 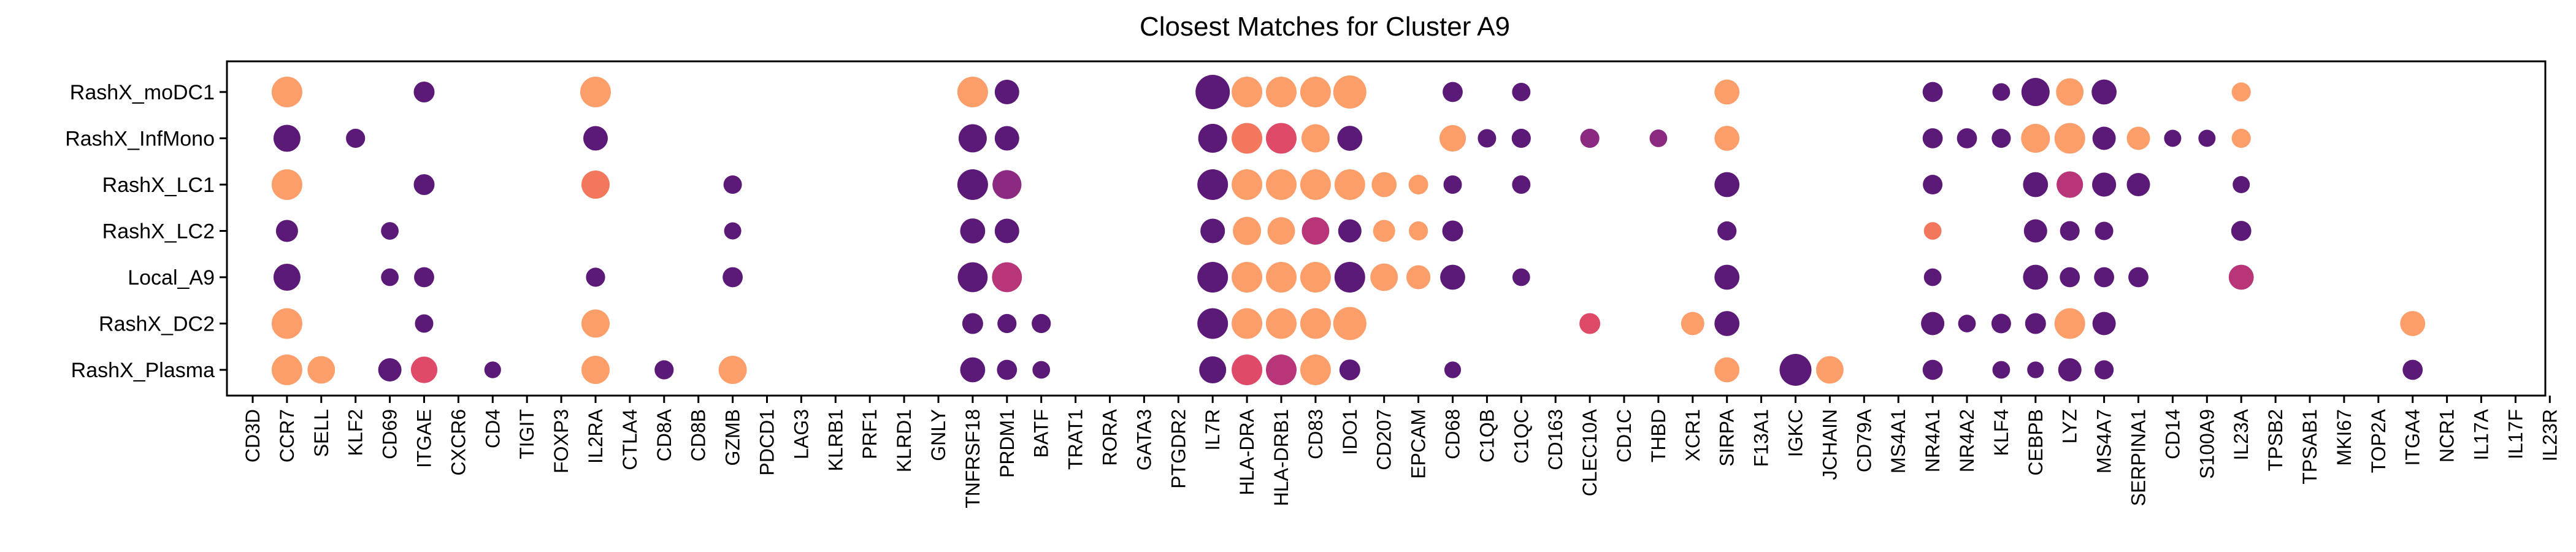 I want to click on x-tick-label: EPCAM, so click(x=1419, y=444).